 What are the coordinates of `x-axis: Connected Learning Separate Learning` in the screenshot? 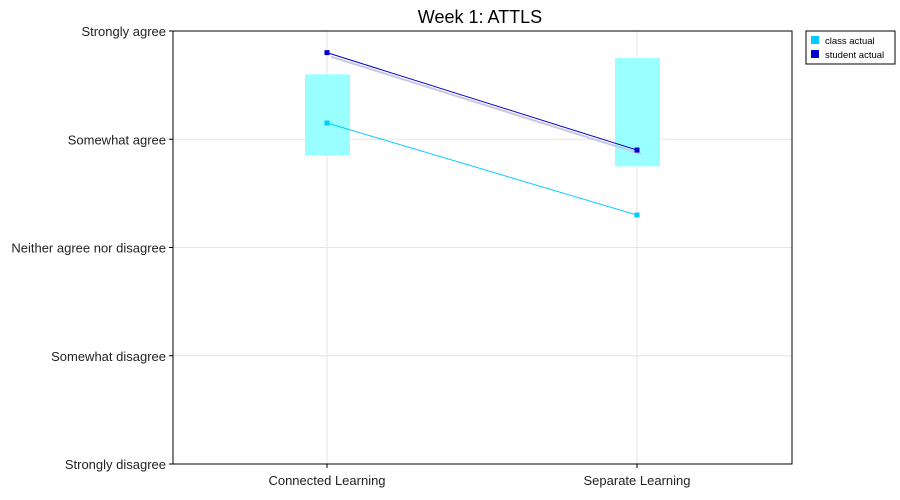 It's located at (479, 476).